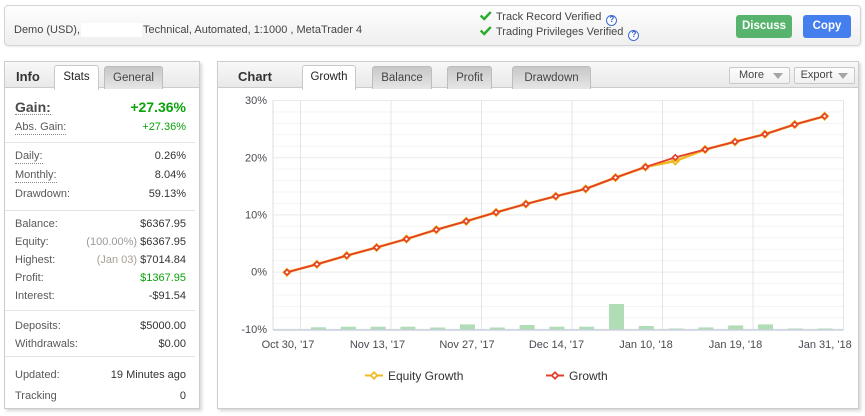 This screenshot has height=416, width=865. What do you see at coordinates (377, 345) in the screenshot?
I see `svg-text: Nov 13, '17` at bounding box center [377, 345].